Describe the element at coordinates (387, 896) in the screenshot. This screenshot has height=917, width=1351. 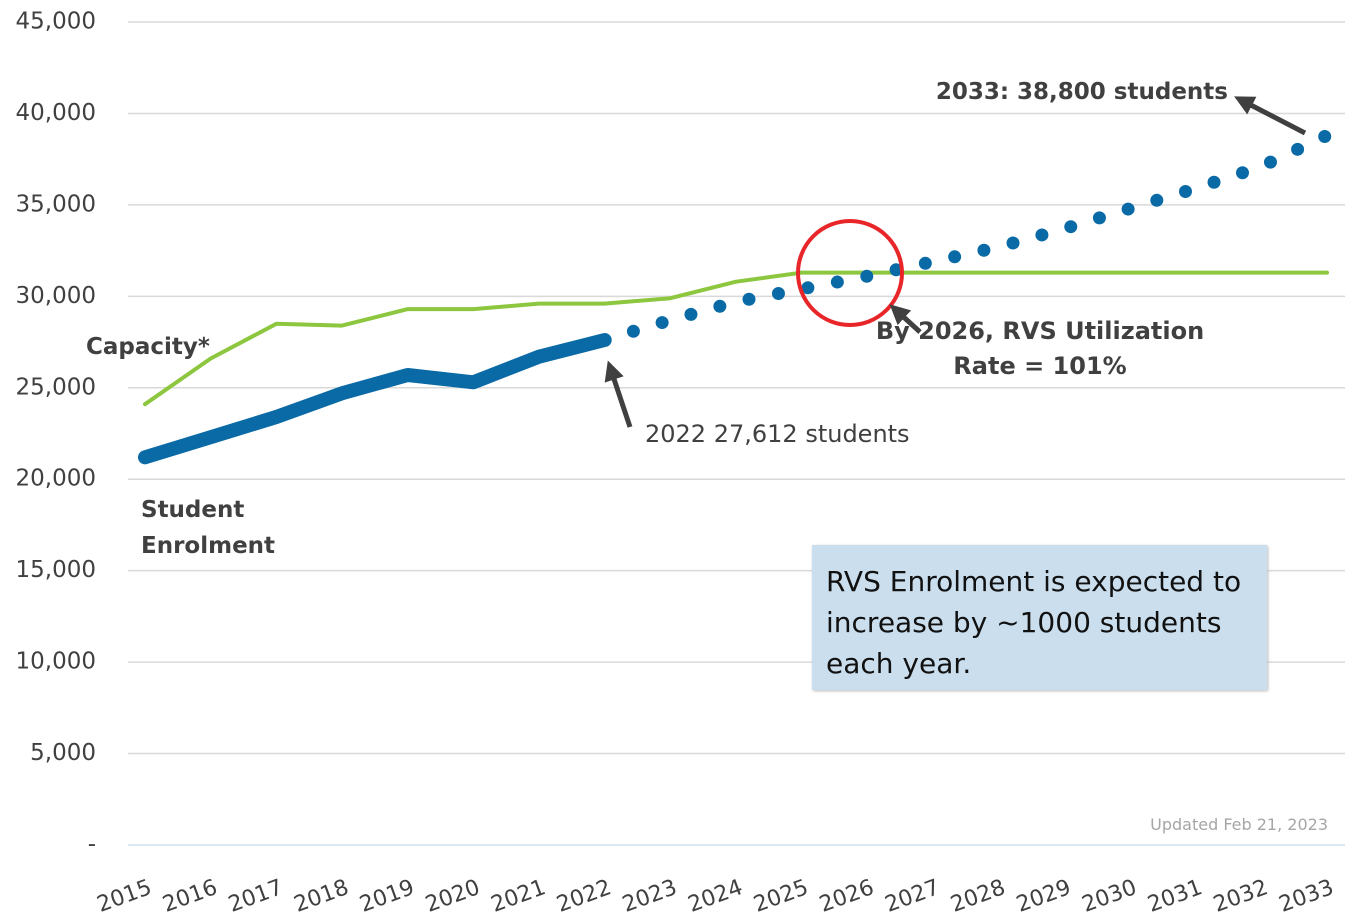
I see `x-tick-label: 2019` at that location.